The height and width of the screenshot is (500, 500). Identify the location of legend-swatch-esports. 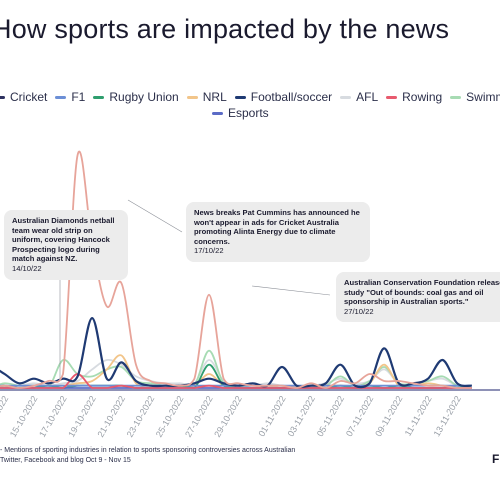
(217, 113).